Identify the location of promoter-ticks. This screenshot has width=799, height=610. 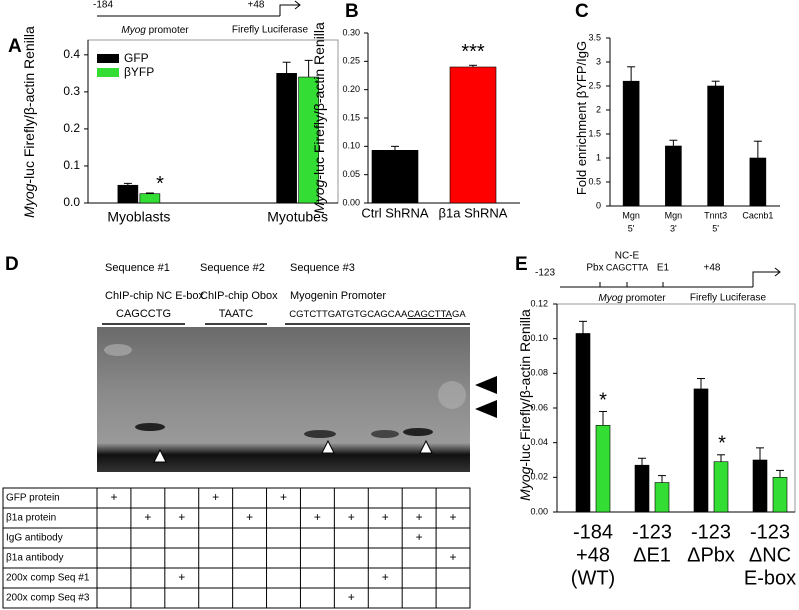
(631, 284).